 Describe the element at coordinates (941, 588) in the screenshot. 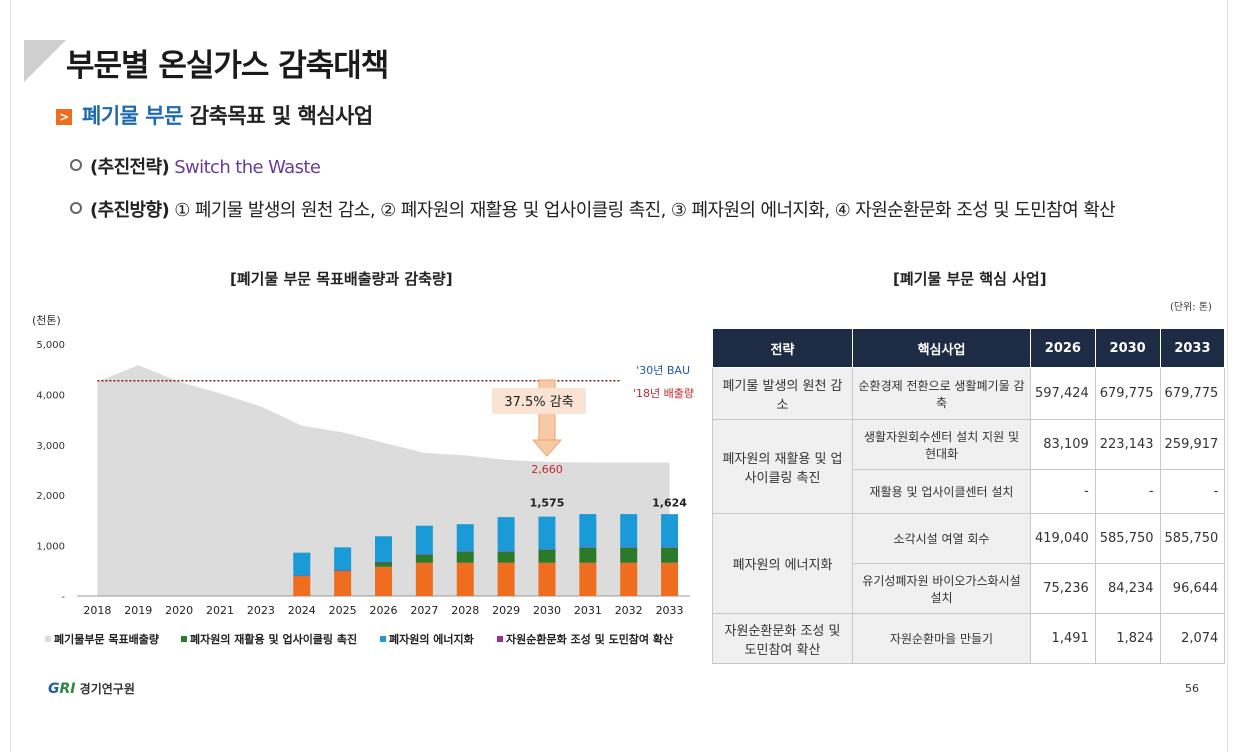

I see `project-cell: 유기성폐자원 바이오가스화시설 설치` at that location.